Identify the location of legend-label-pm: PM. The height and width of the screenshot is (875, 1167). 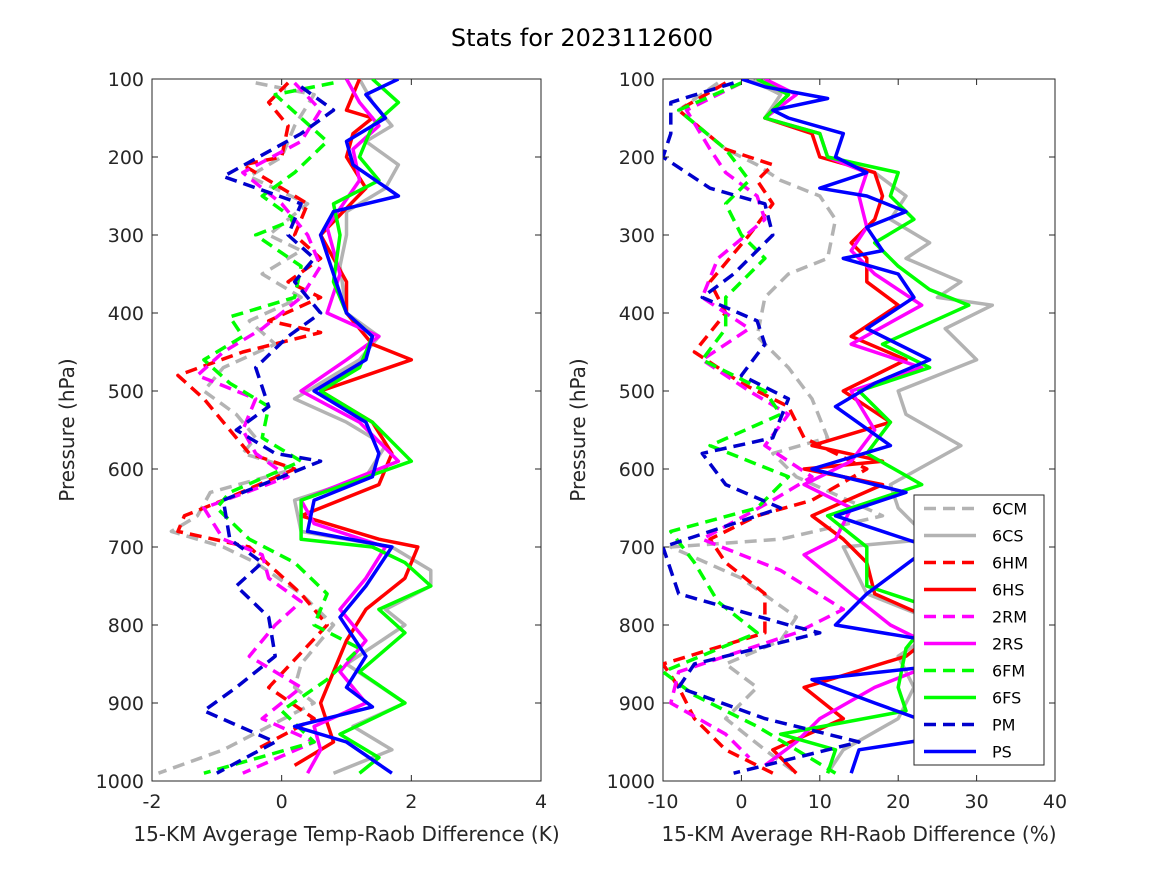
(1003, 725).